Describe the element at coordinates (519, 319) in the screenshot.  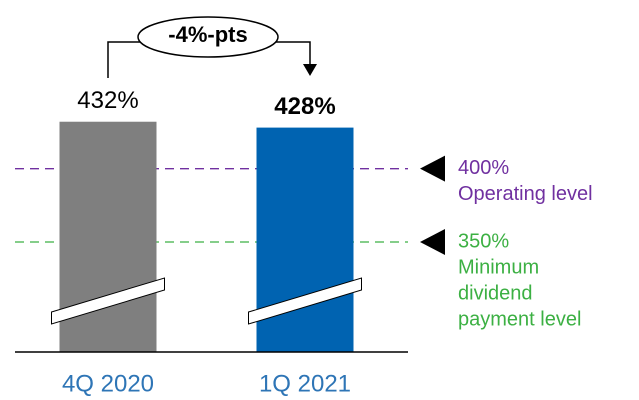
I see `reference-description: payment level` at that location.